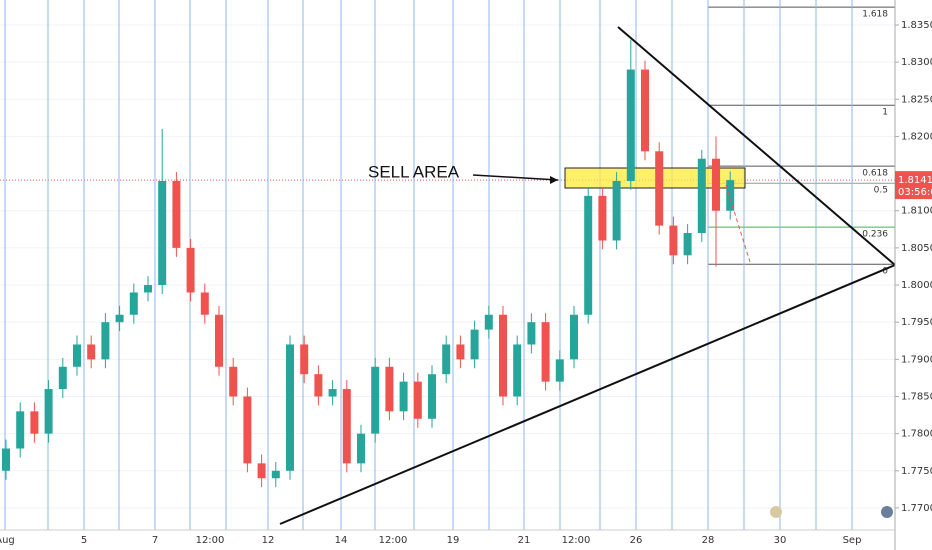  Describe the element at coordinates (916, 25) in the screenshot. I see `y-tick-label: 1.83500` at that location.